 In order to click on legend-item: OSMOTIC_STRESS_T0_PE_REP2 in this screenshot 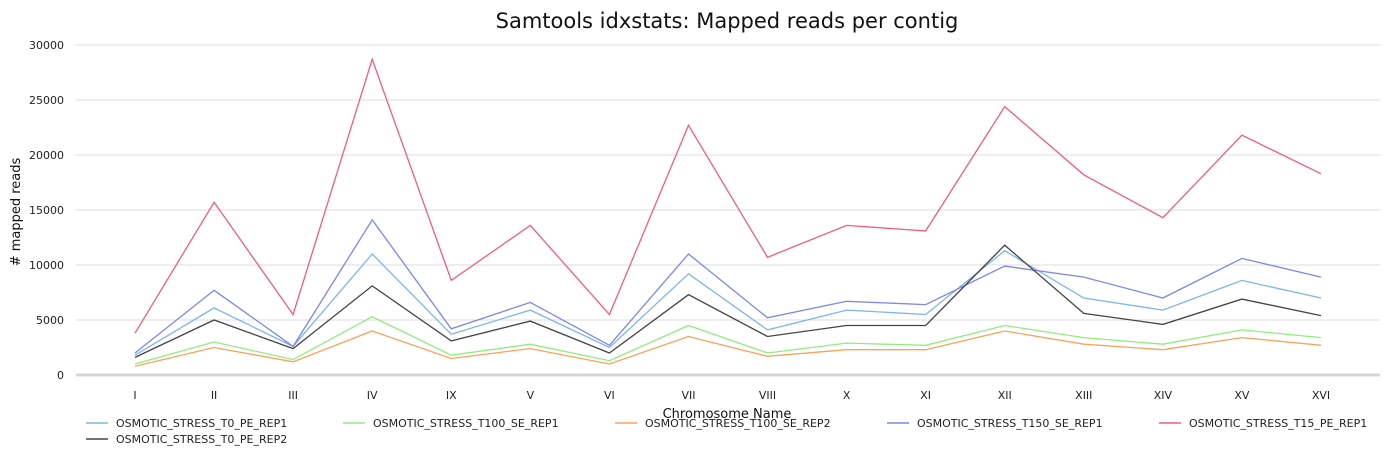, I will do `click(186, 439)`.